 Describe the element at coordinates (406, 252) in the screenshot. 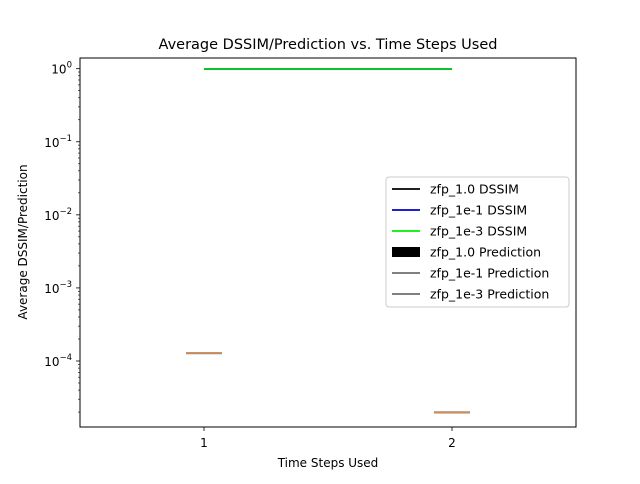

I see `legend-handle-patch` at that location.